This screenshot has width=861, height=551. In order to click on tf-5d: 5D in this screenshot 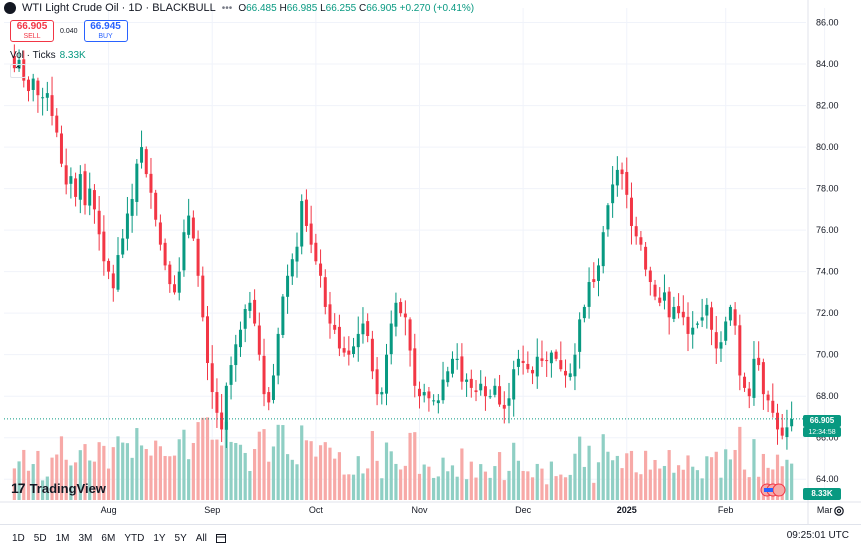, I will do `click(40, 538)`.